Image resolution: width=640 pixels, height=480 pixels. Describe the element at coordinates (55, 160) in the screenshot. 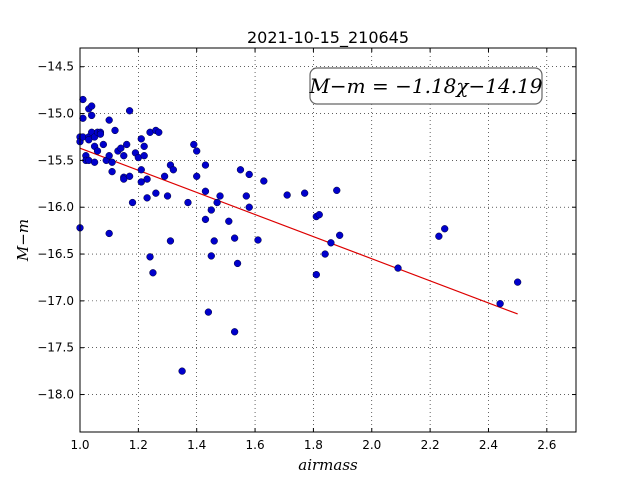

I see `y-tick-label: −15.5` at that location.